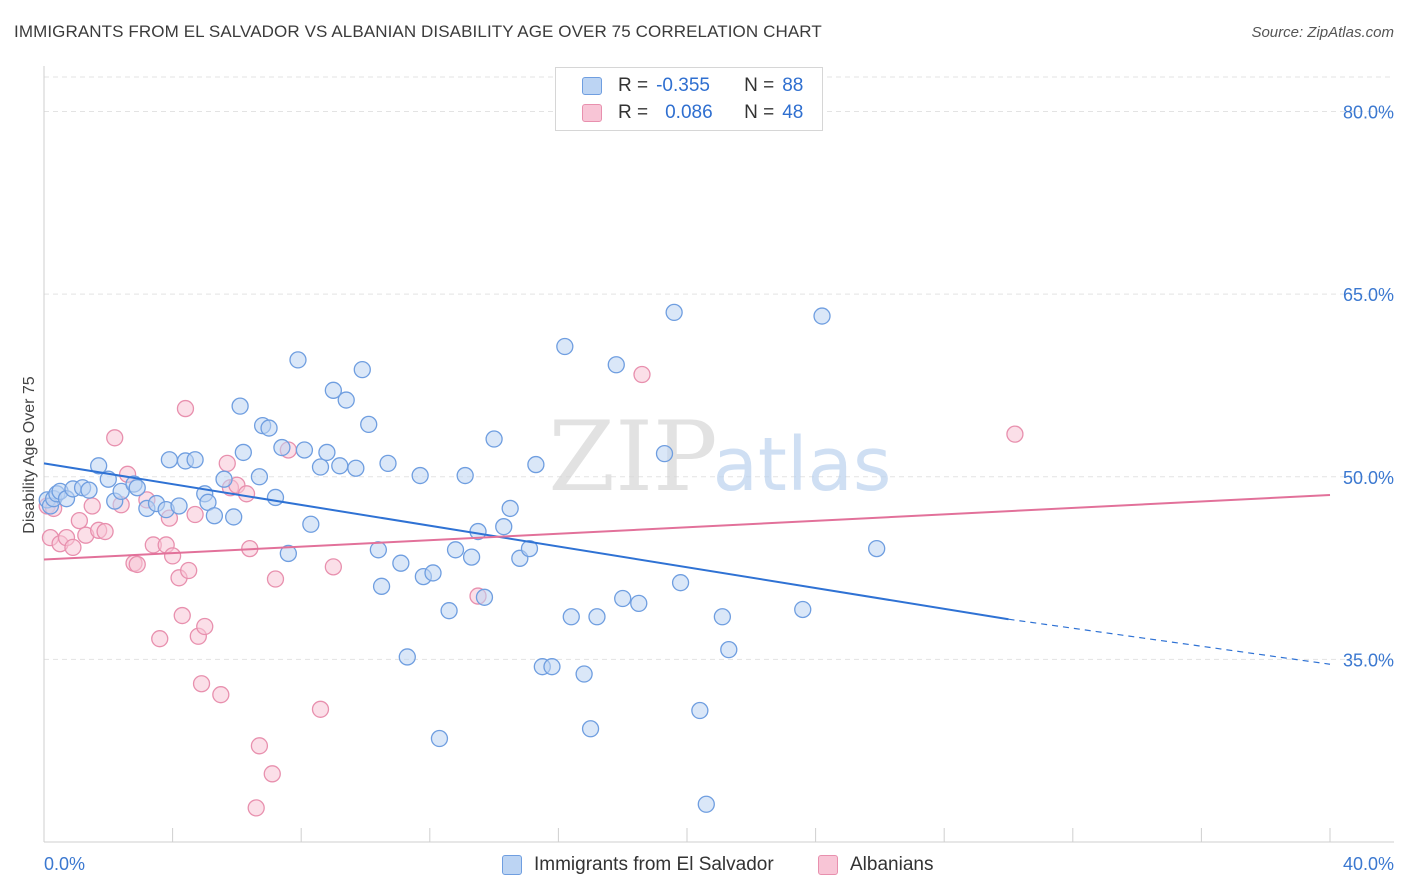 The image size is (1406, 892). What do you see at coordinates (793, 85) in the screenshot?
I see `legend-n-value: 88` at bounding box center [793, 85].